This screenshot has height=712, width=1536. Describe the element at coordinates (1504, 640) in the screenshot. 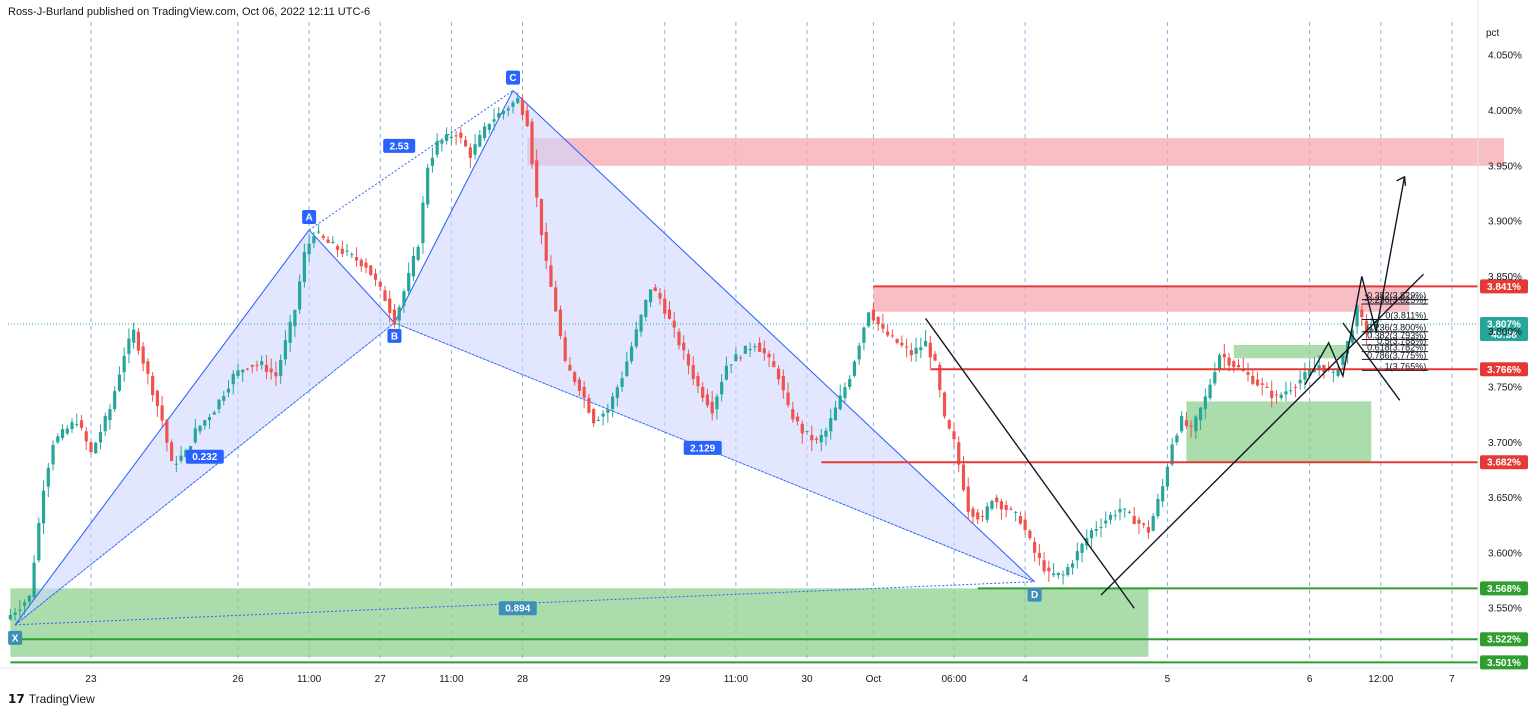

I see `level-badge-text: 3.522%` at that location.